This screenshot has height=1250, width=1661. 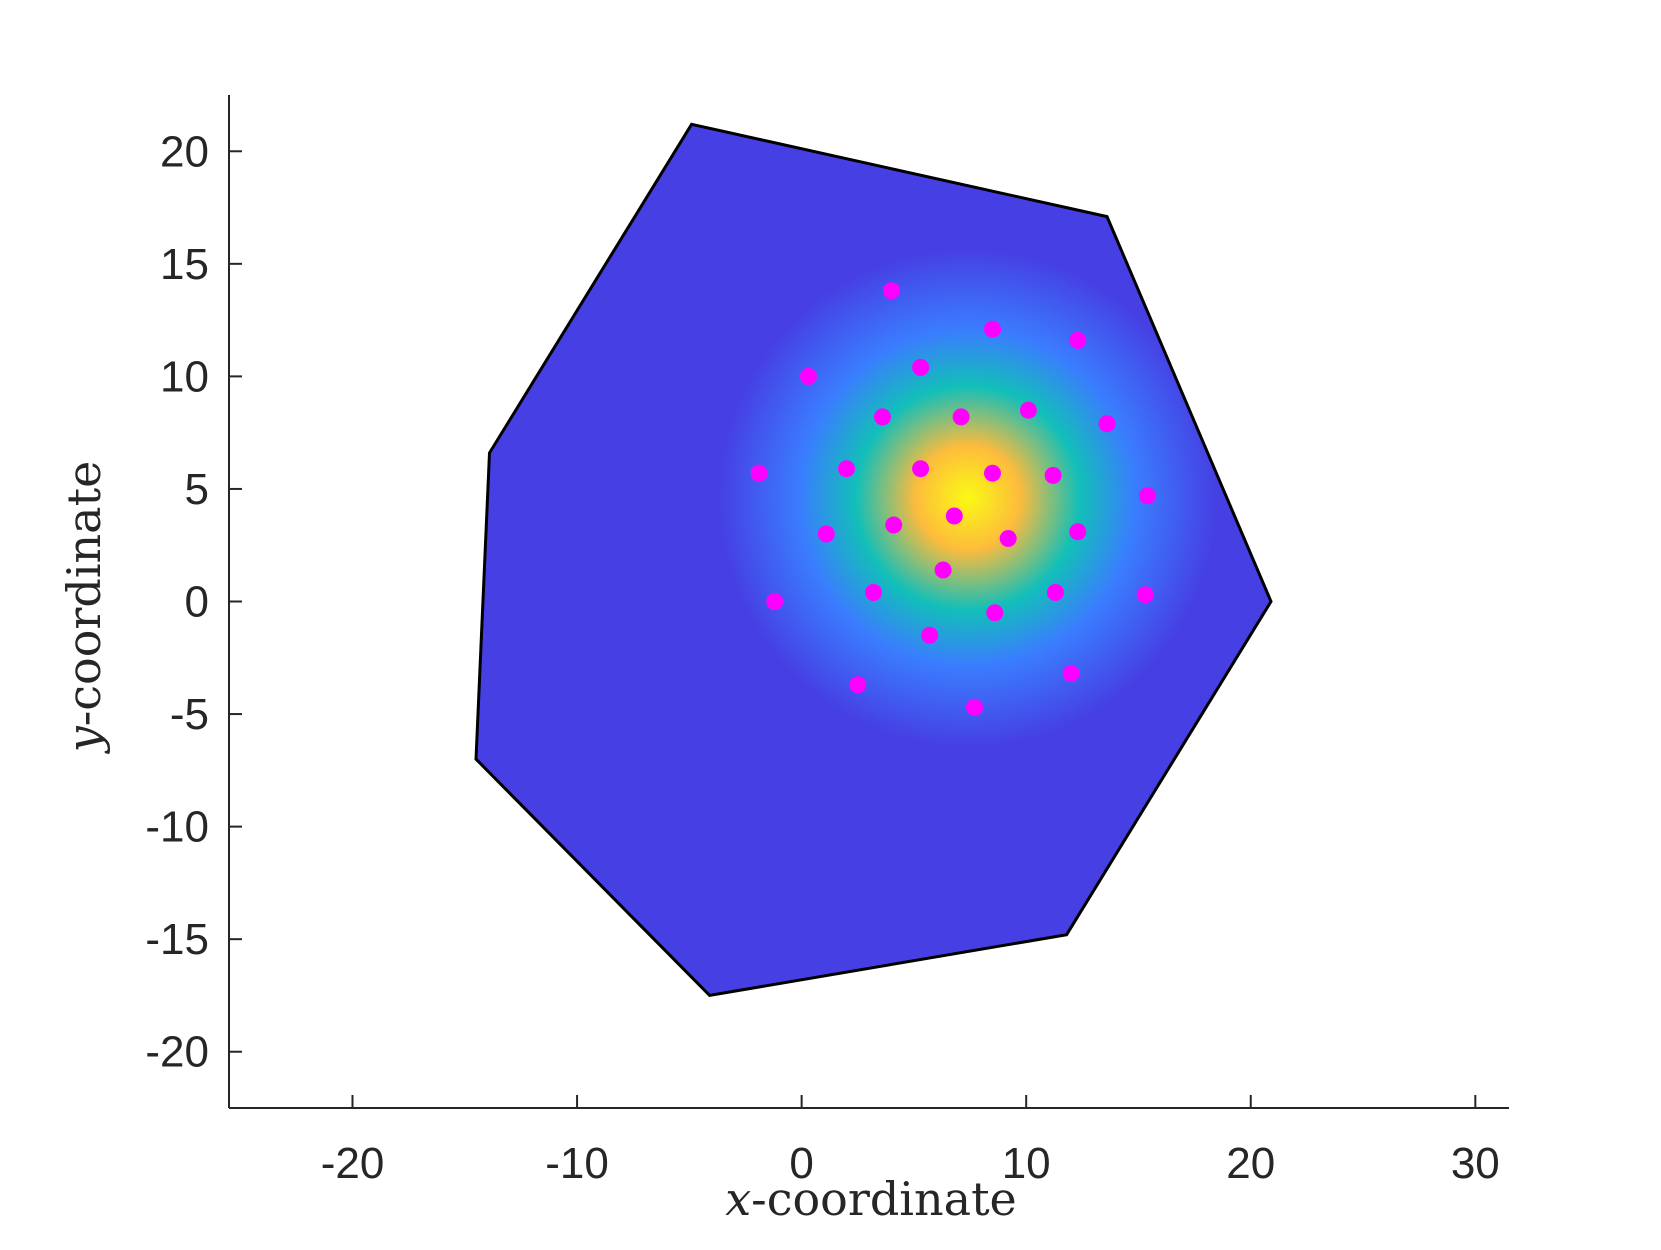 What do you see at coordinates (353, 1163) in the screenshot?
I see `x-tick-label: -20` at bounding box center [353, 1163].